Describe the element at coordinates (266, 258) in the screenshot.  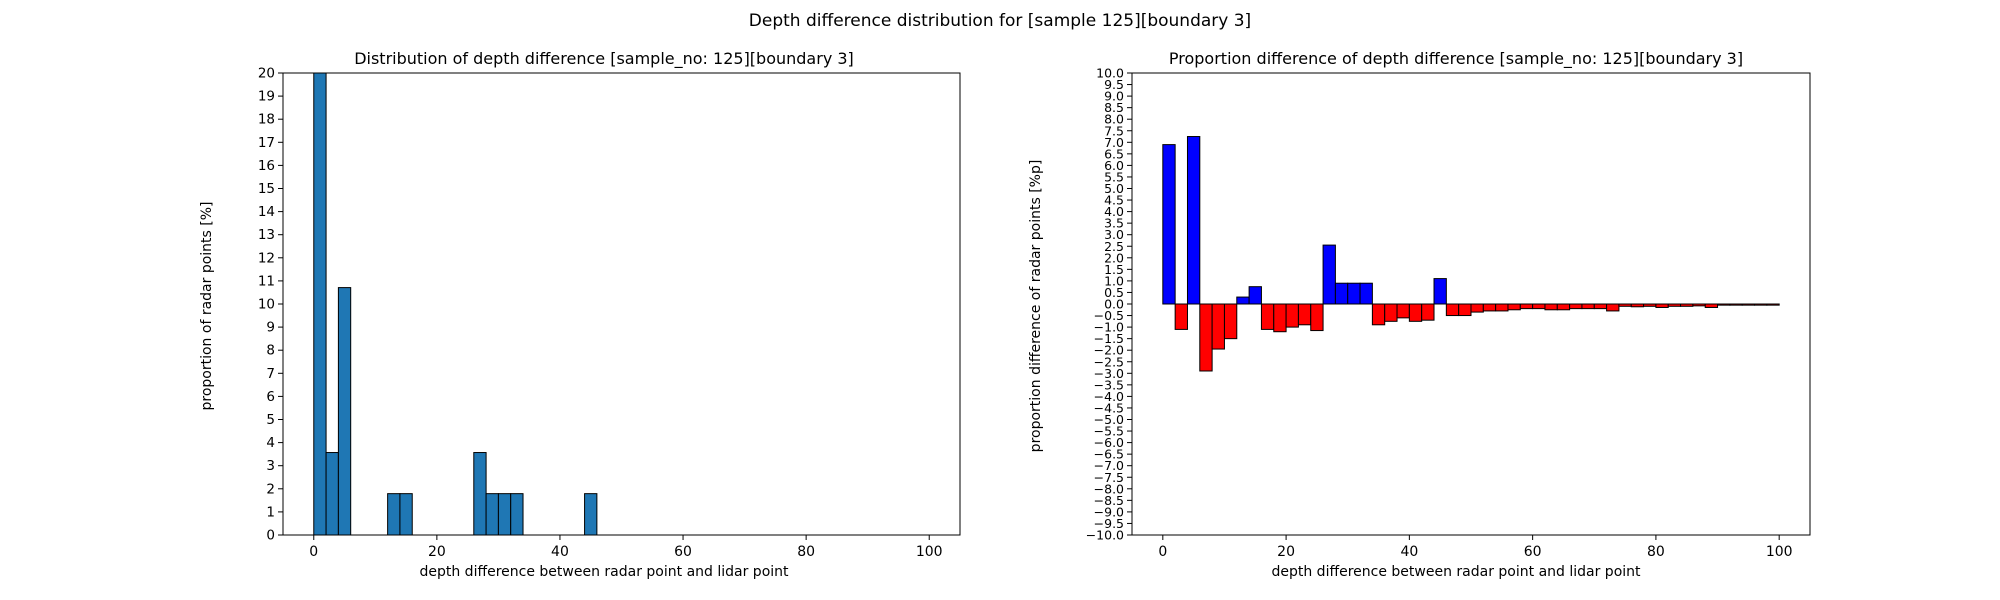
I see `left-chart-ytick-label: 12` at that location.